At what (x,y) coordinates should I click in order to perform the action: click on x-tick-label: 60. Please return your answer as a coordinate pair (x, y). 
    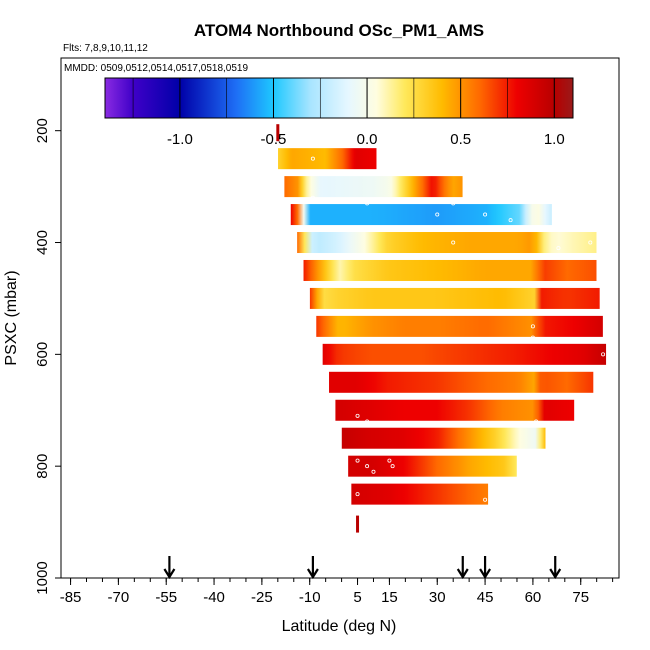
    Looking at the image, I should click on (533, 597).